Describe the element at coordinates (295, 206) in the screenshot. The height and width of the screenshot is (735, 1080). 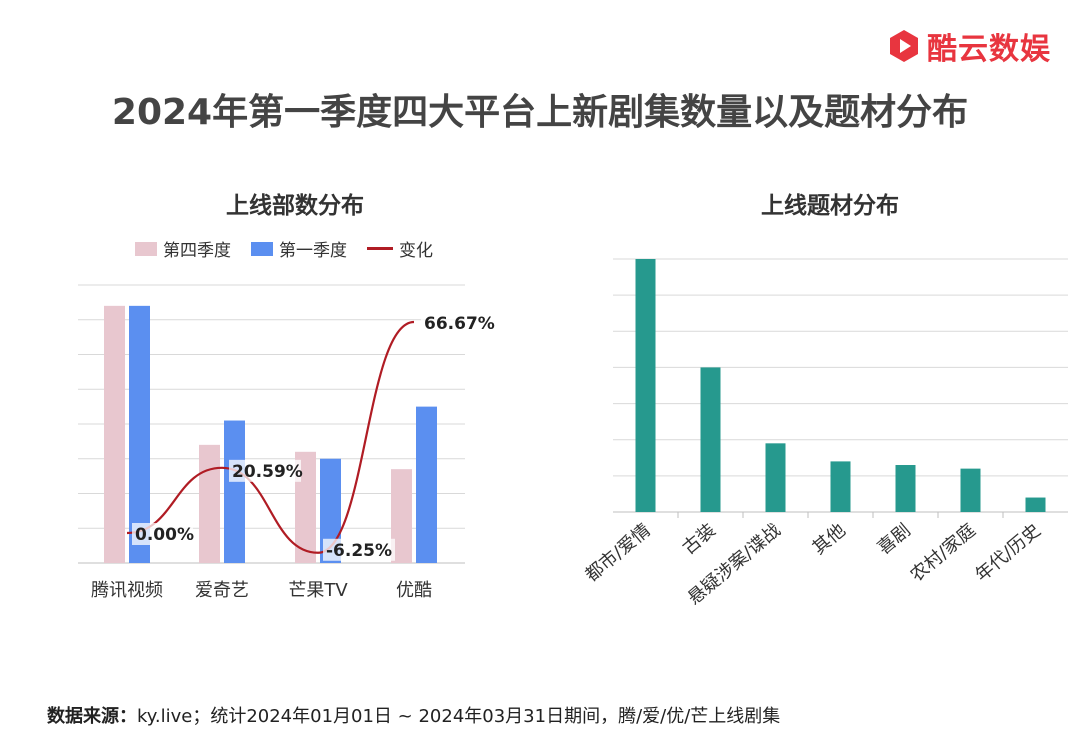
I see `left-chart-title: 上线部数分布` at that location.